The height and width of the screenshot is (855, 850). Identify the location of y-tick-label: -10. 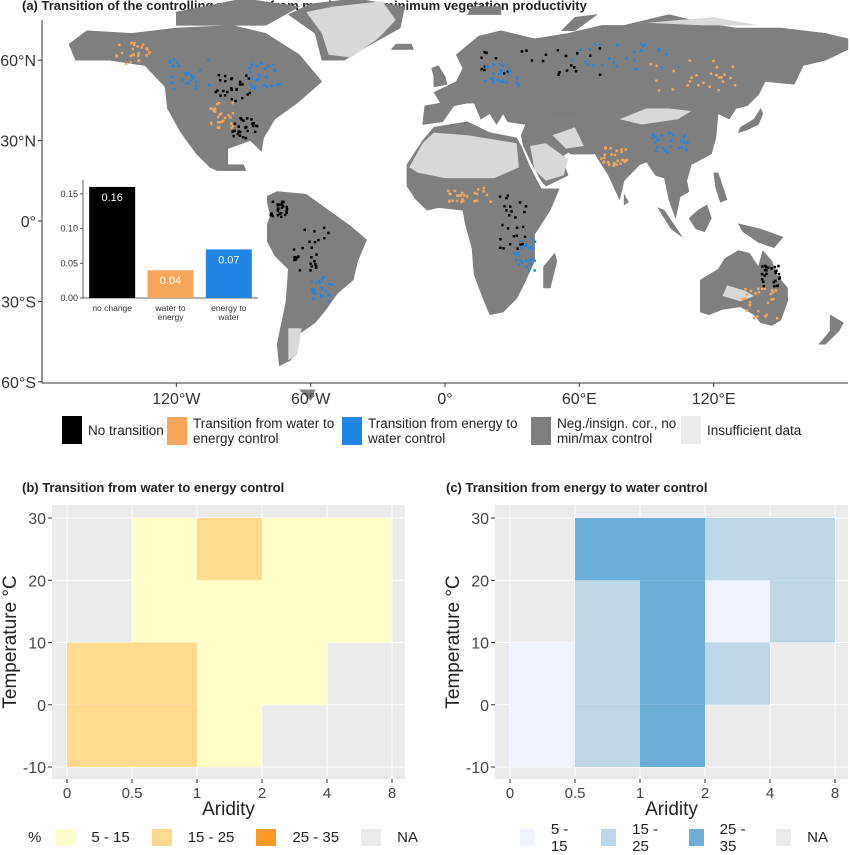
(477, 768).